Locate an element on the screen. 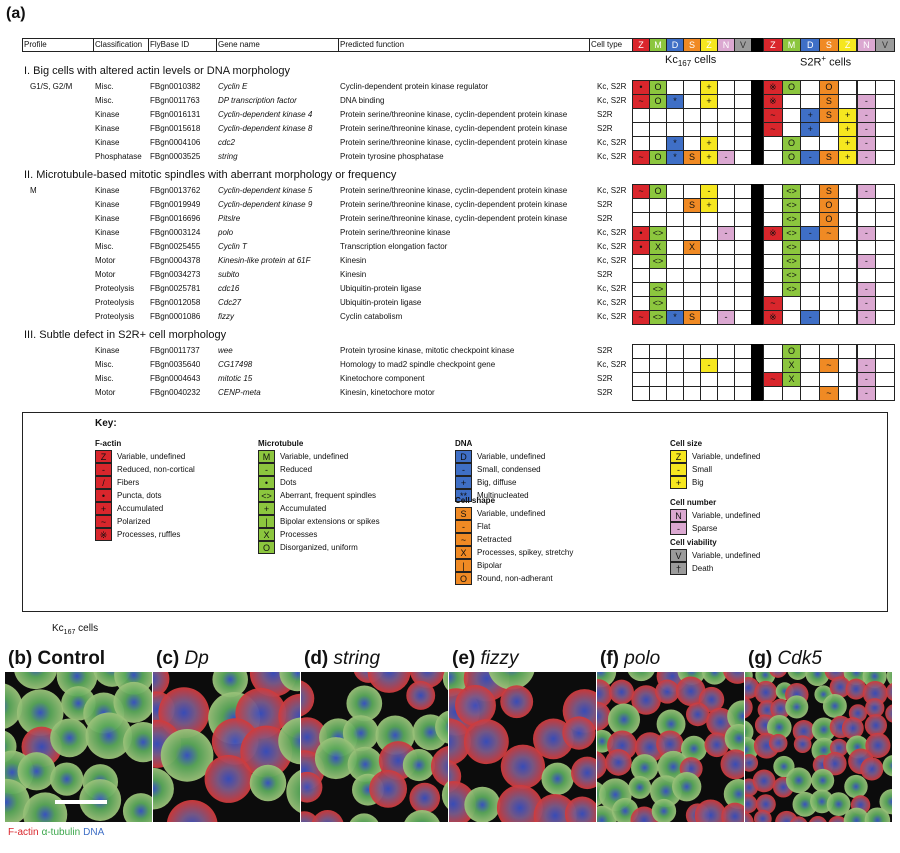 The height and width of the screenshot is (853, 900). panel-name: Cdk5 is located at coordinates (799, 658).